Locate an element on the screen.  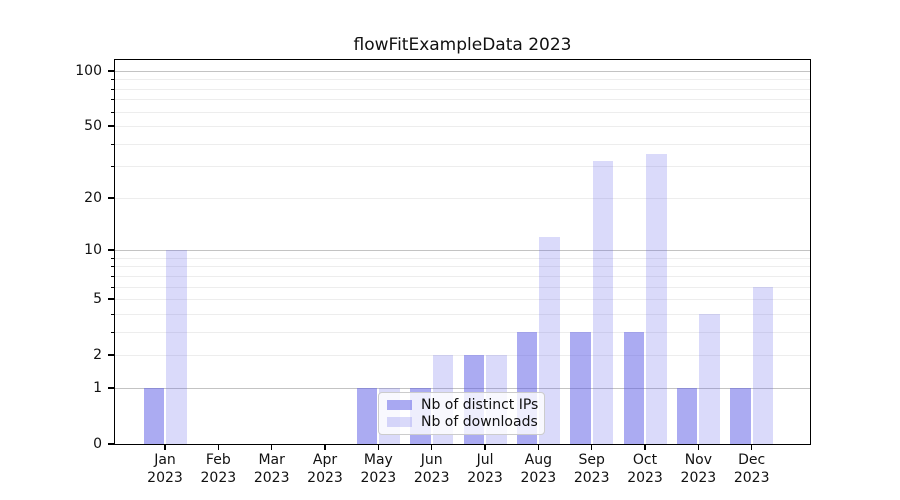
x-tick-label-month: Jan is located at coordinates (165, 460).